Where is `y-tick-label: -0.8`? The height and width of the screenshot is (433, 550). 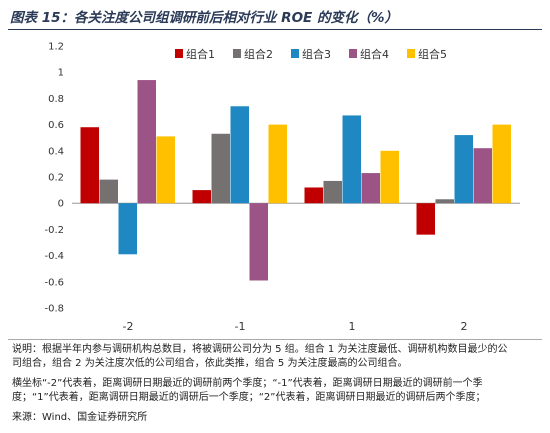
y-tick-label: -0.8 is located at coordinates (54, 309).